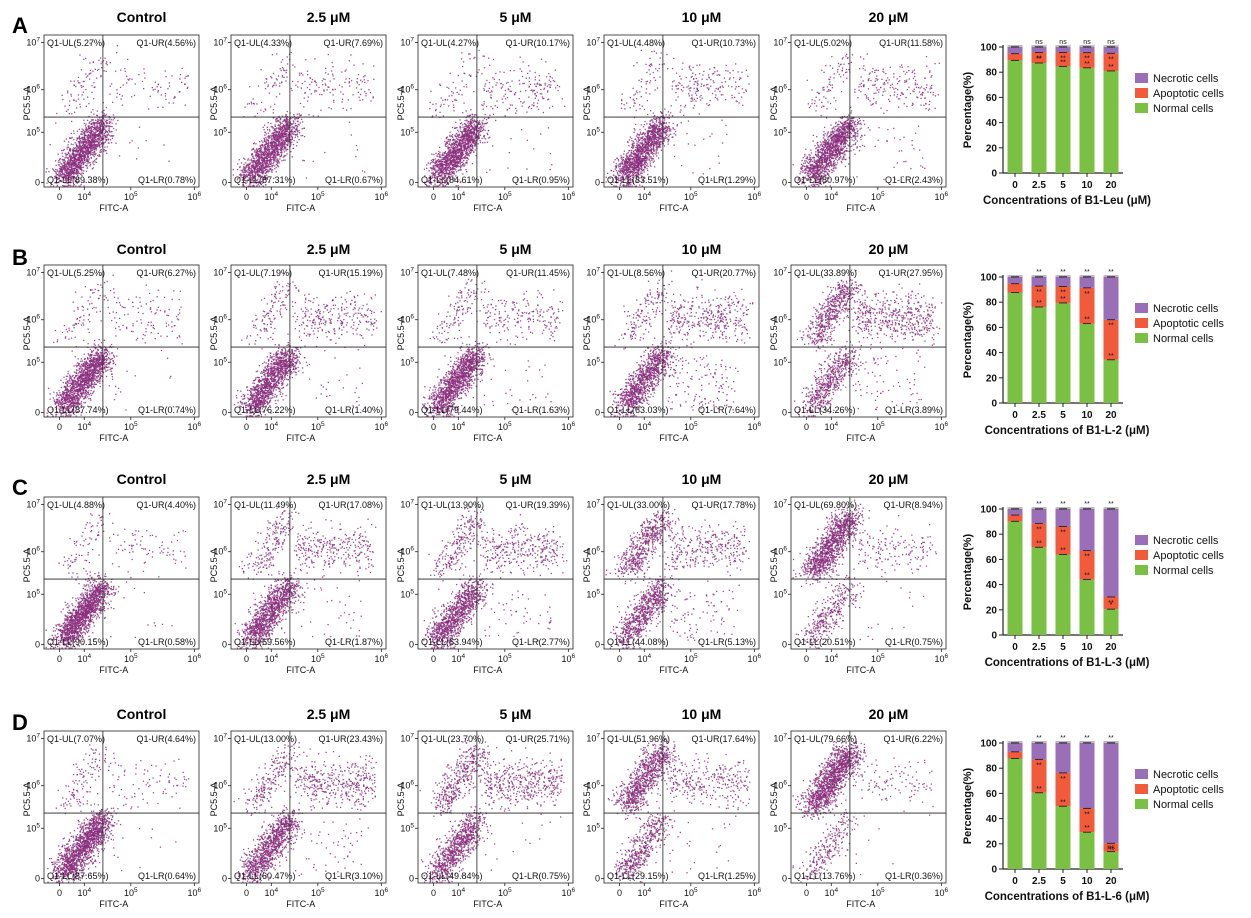  What do you see at coordinates (516, 17) in the screenshot?
I see `plot-title: 5 μM` at bounding box center [516, 17].